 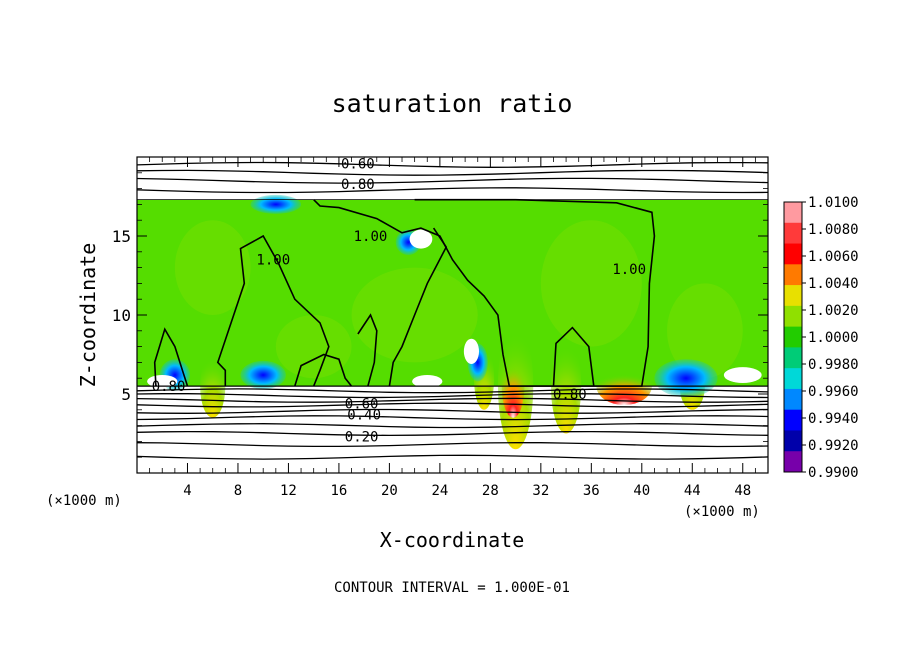 I want to click on colorbar-label: 0.9900, so click(x=833, y=473).